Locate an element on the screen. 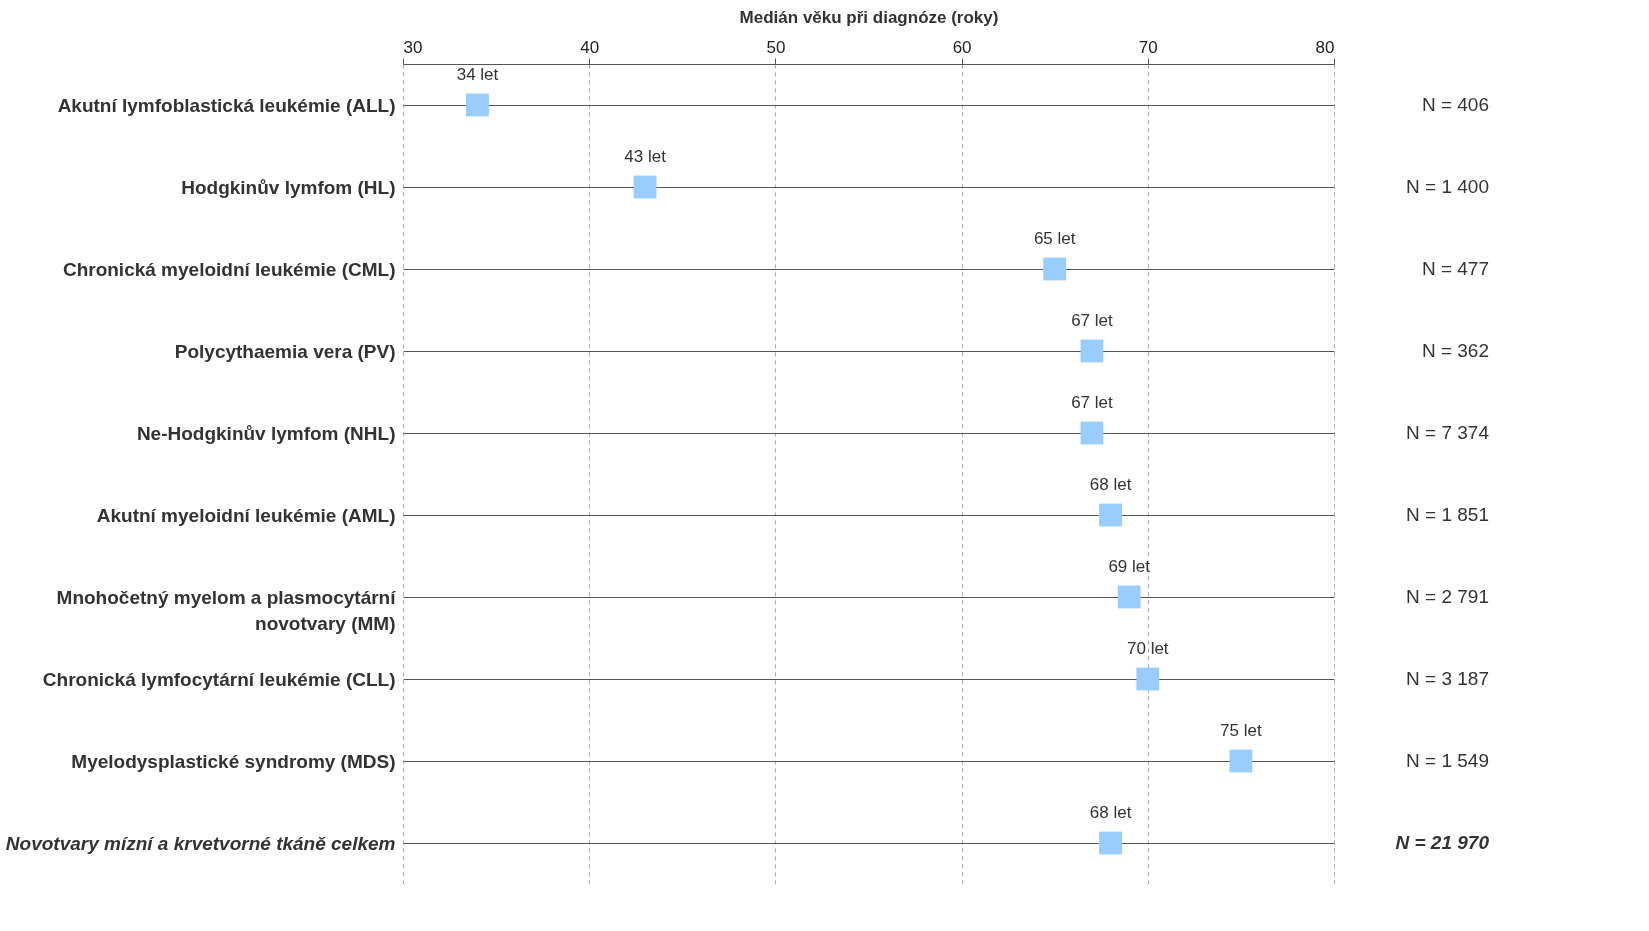  x-tick-label: 50 is located at coordinates (776, 47).